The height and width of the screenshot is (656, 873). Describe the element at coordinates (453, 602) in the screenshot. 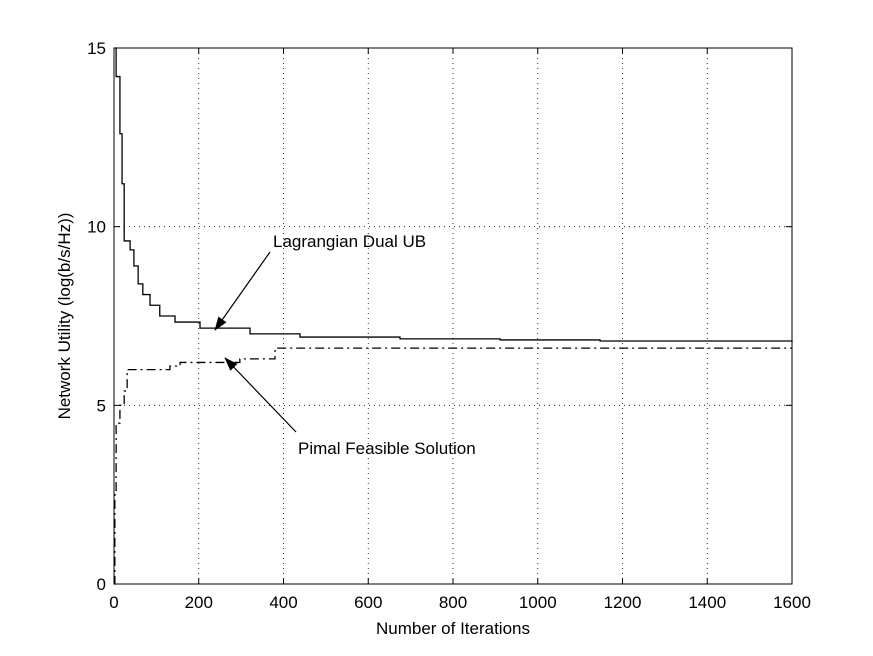

I see `x-tick-label: 800` at that location.